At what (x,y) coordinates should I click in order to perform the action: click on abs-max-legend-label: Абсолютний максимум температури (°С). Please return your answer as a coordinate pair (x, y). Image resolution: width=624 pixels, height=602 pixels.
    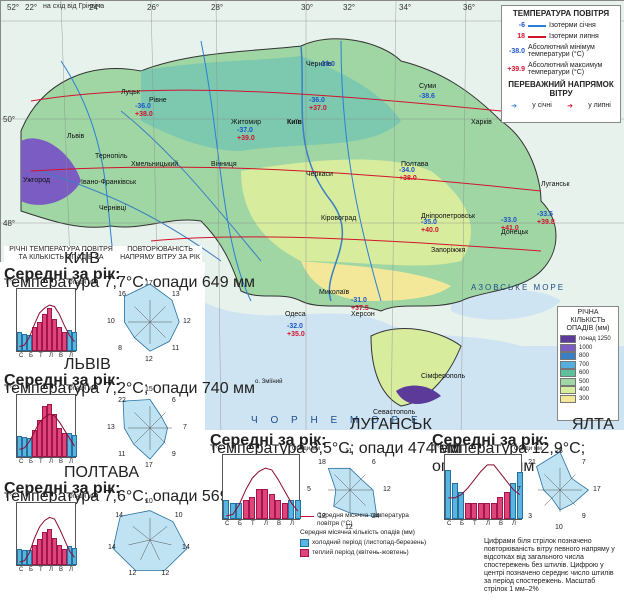
    Looking at the image, I should click on (565, 69).